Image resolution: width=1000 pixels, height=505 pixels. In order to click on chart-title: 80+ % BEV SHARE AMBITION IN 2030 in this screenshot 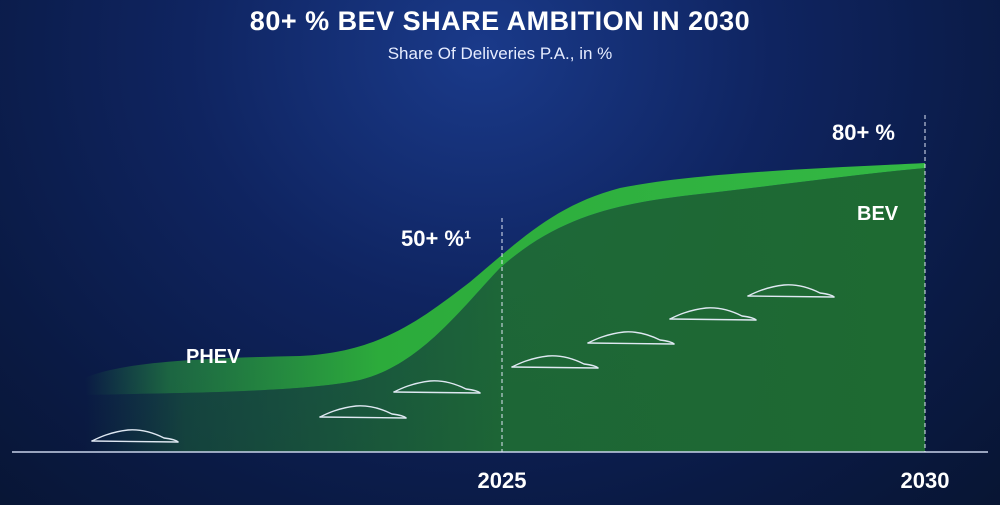, I will do `click(500, 21)`.